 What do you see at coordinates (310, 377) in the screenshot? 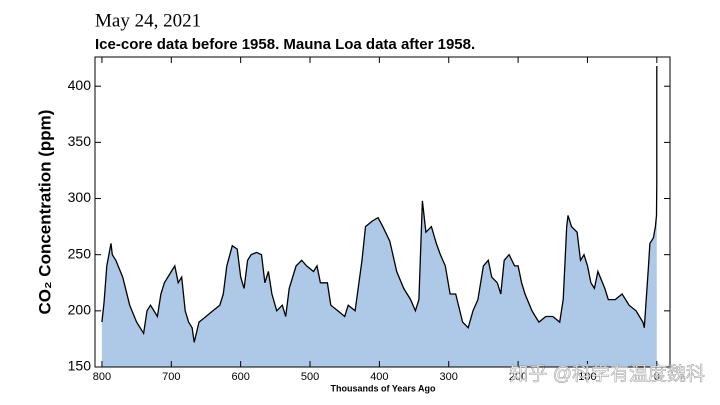
I see `x-tick-label: 500` at bounding box center [310, 377].